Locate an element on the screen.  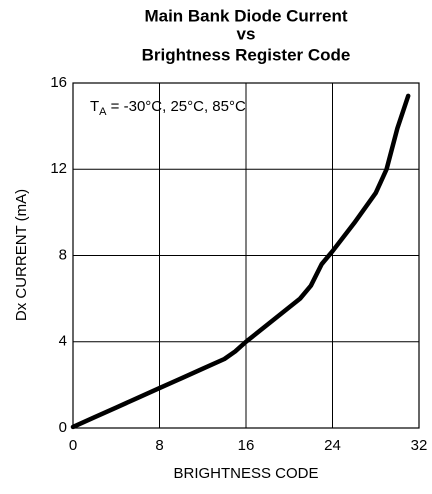
y-tick-label: 16 is located at coordinates (58, 82).